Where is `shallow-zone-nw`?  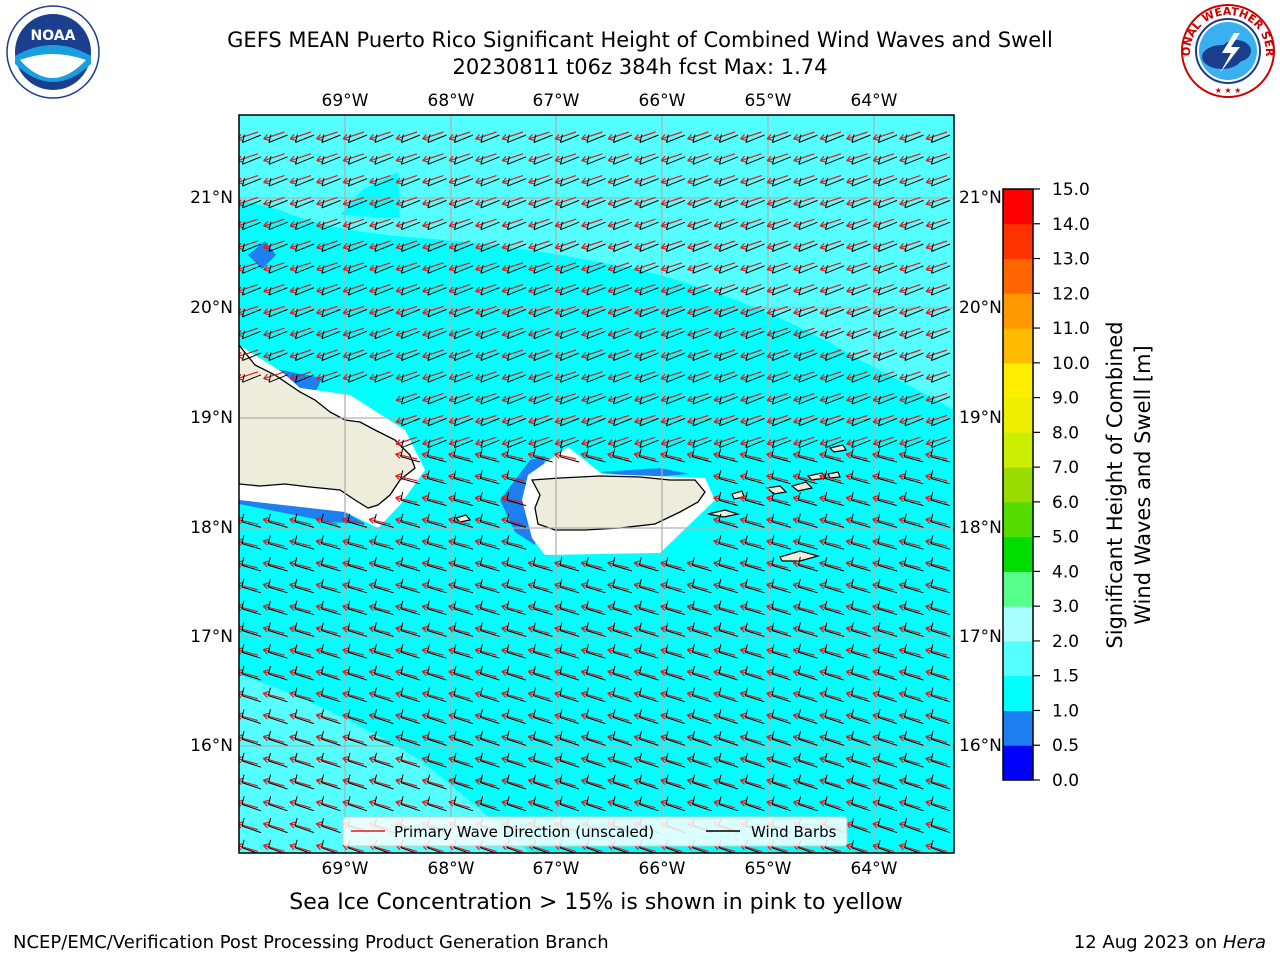 shallow-zone-nw is located at coordinates (262, 255).